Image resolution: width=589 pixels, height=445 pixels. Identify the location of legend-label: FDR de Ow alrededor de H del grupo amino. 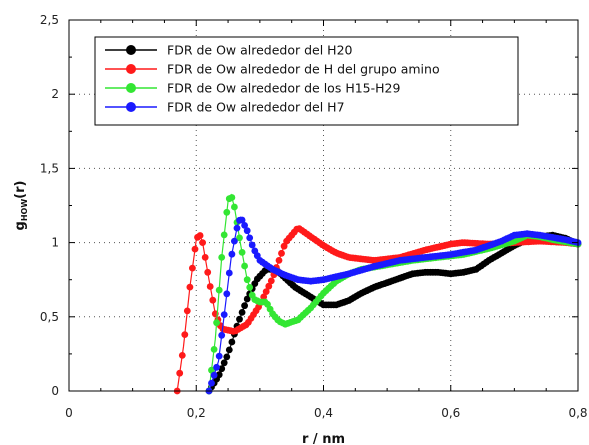
(303, 69).